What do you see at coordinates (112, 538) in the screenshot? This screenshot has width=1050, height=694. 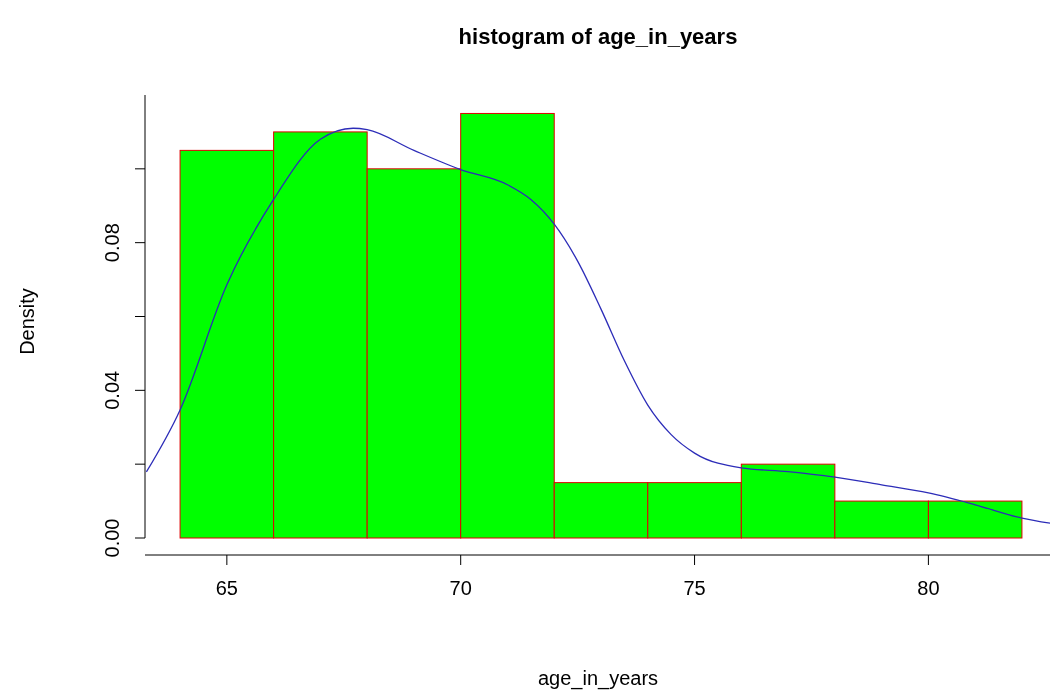 I see `text: 0.00` at bounding box center [112, 538].